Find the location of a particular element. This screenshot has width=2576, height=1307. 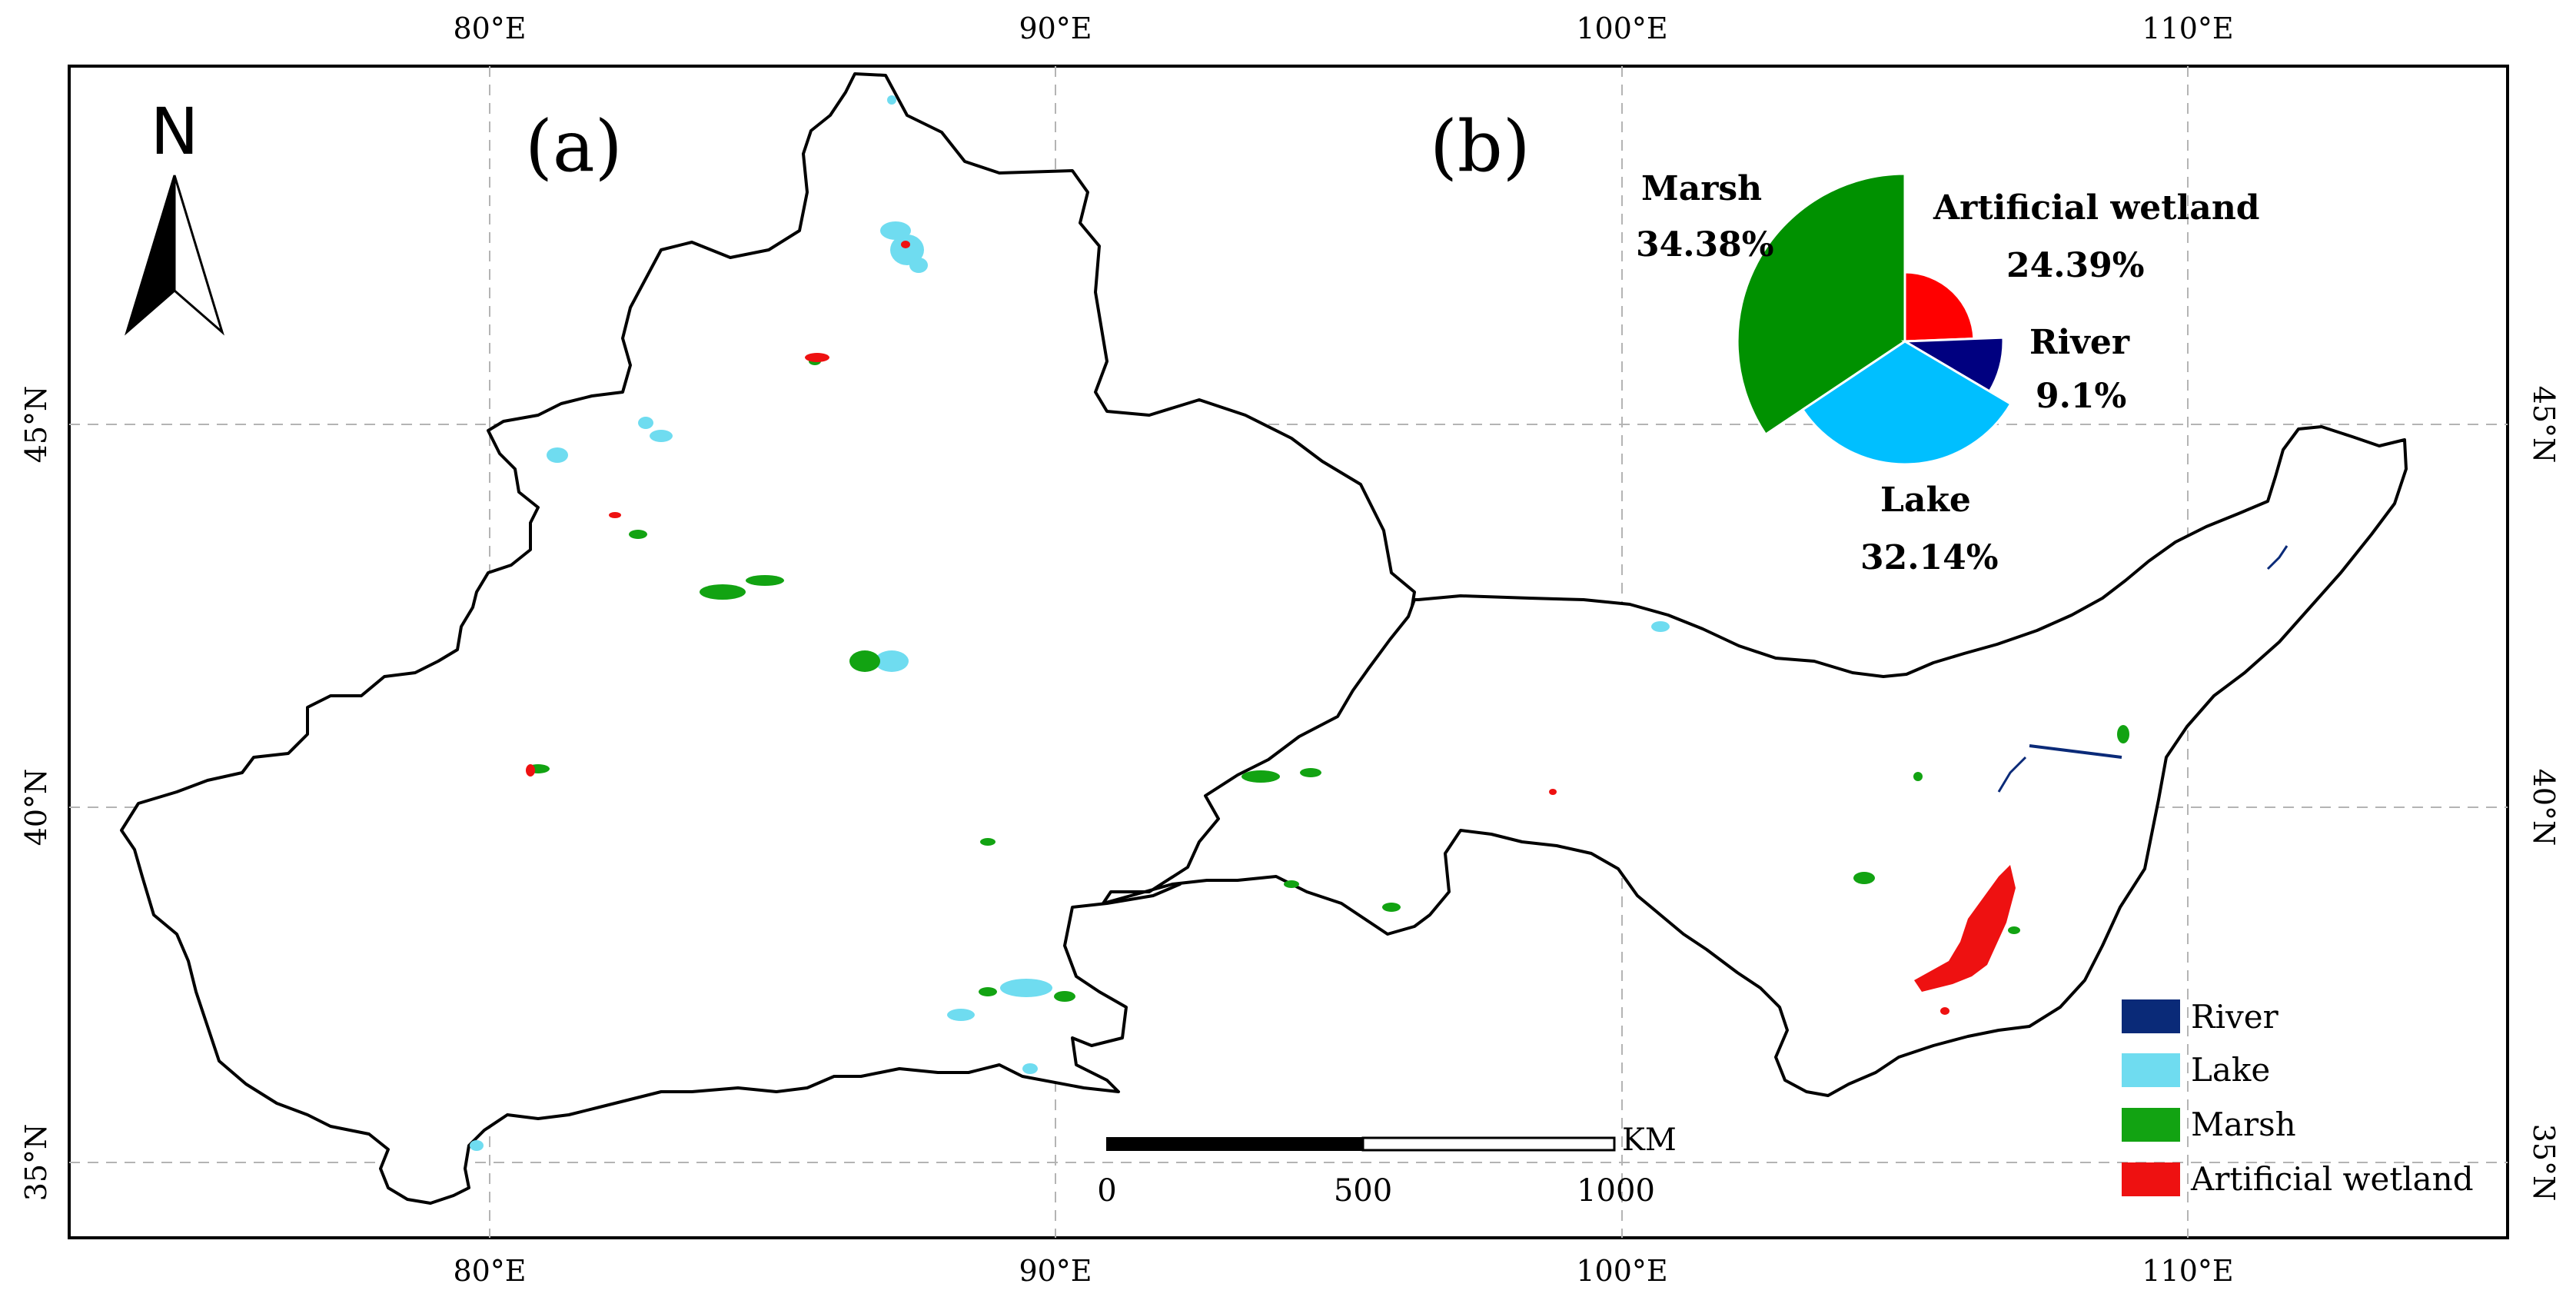

legend-swatch-lake is located at coordinates (2151, 1070).